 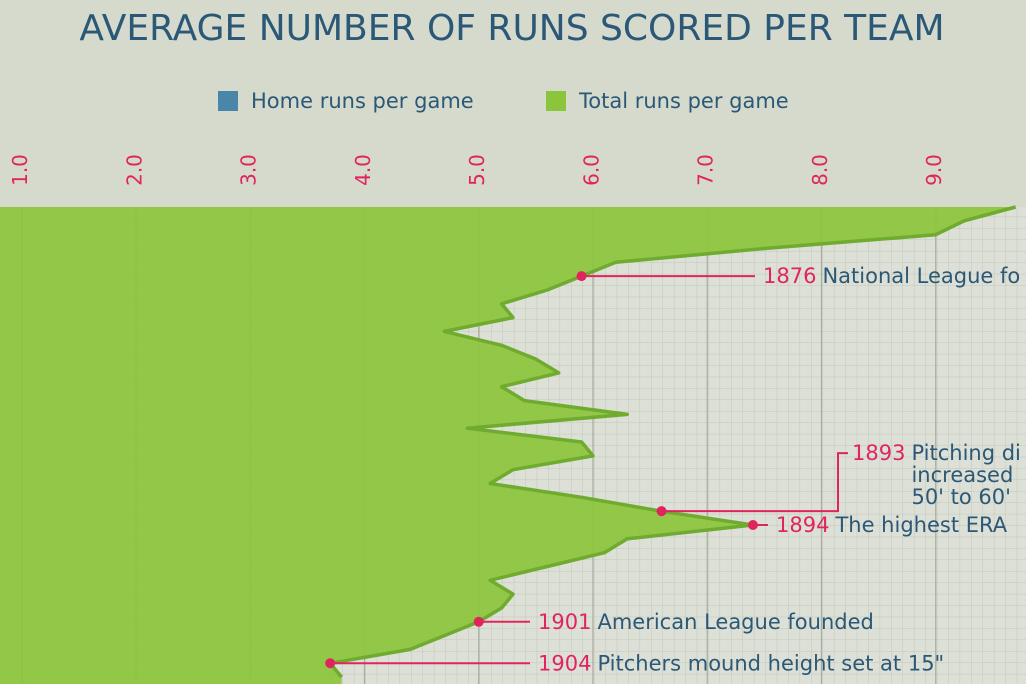 What do you see at coordinates (960, 497) in the screenshot?
I see `annotation-text: 50' to 60'` at bounding box center [960, 497].